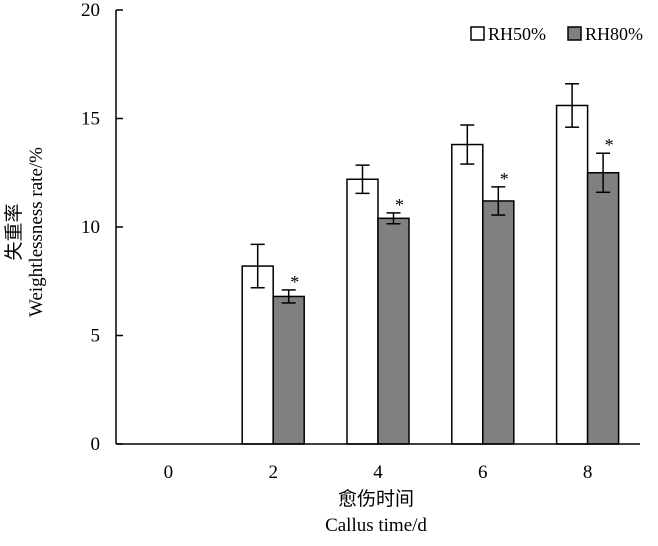 The image size is (658, 546). Describe the element at coordinates (36, 232) in the screenshot. I see `y-axis-title-en: Weightlessness rate/%` at that location.